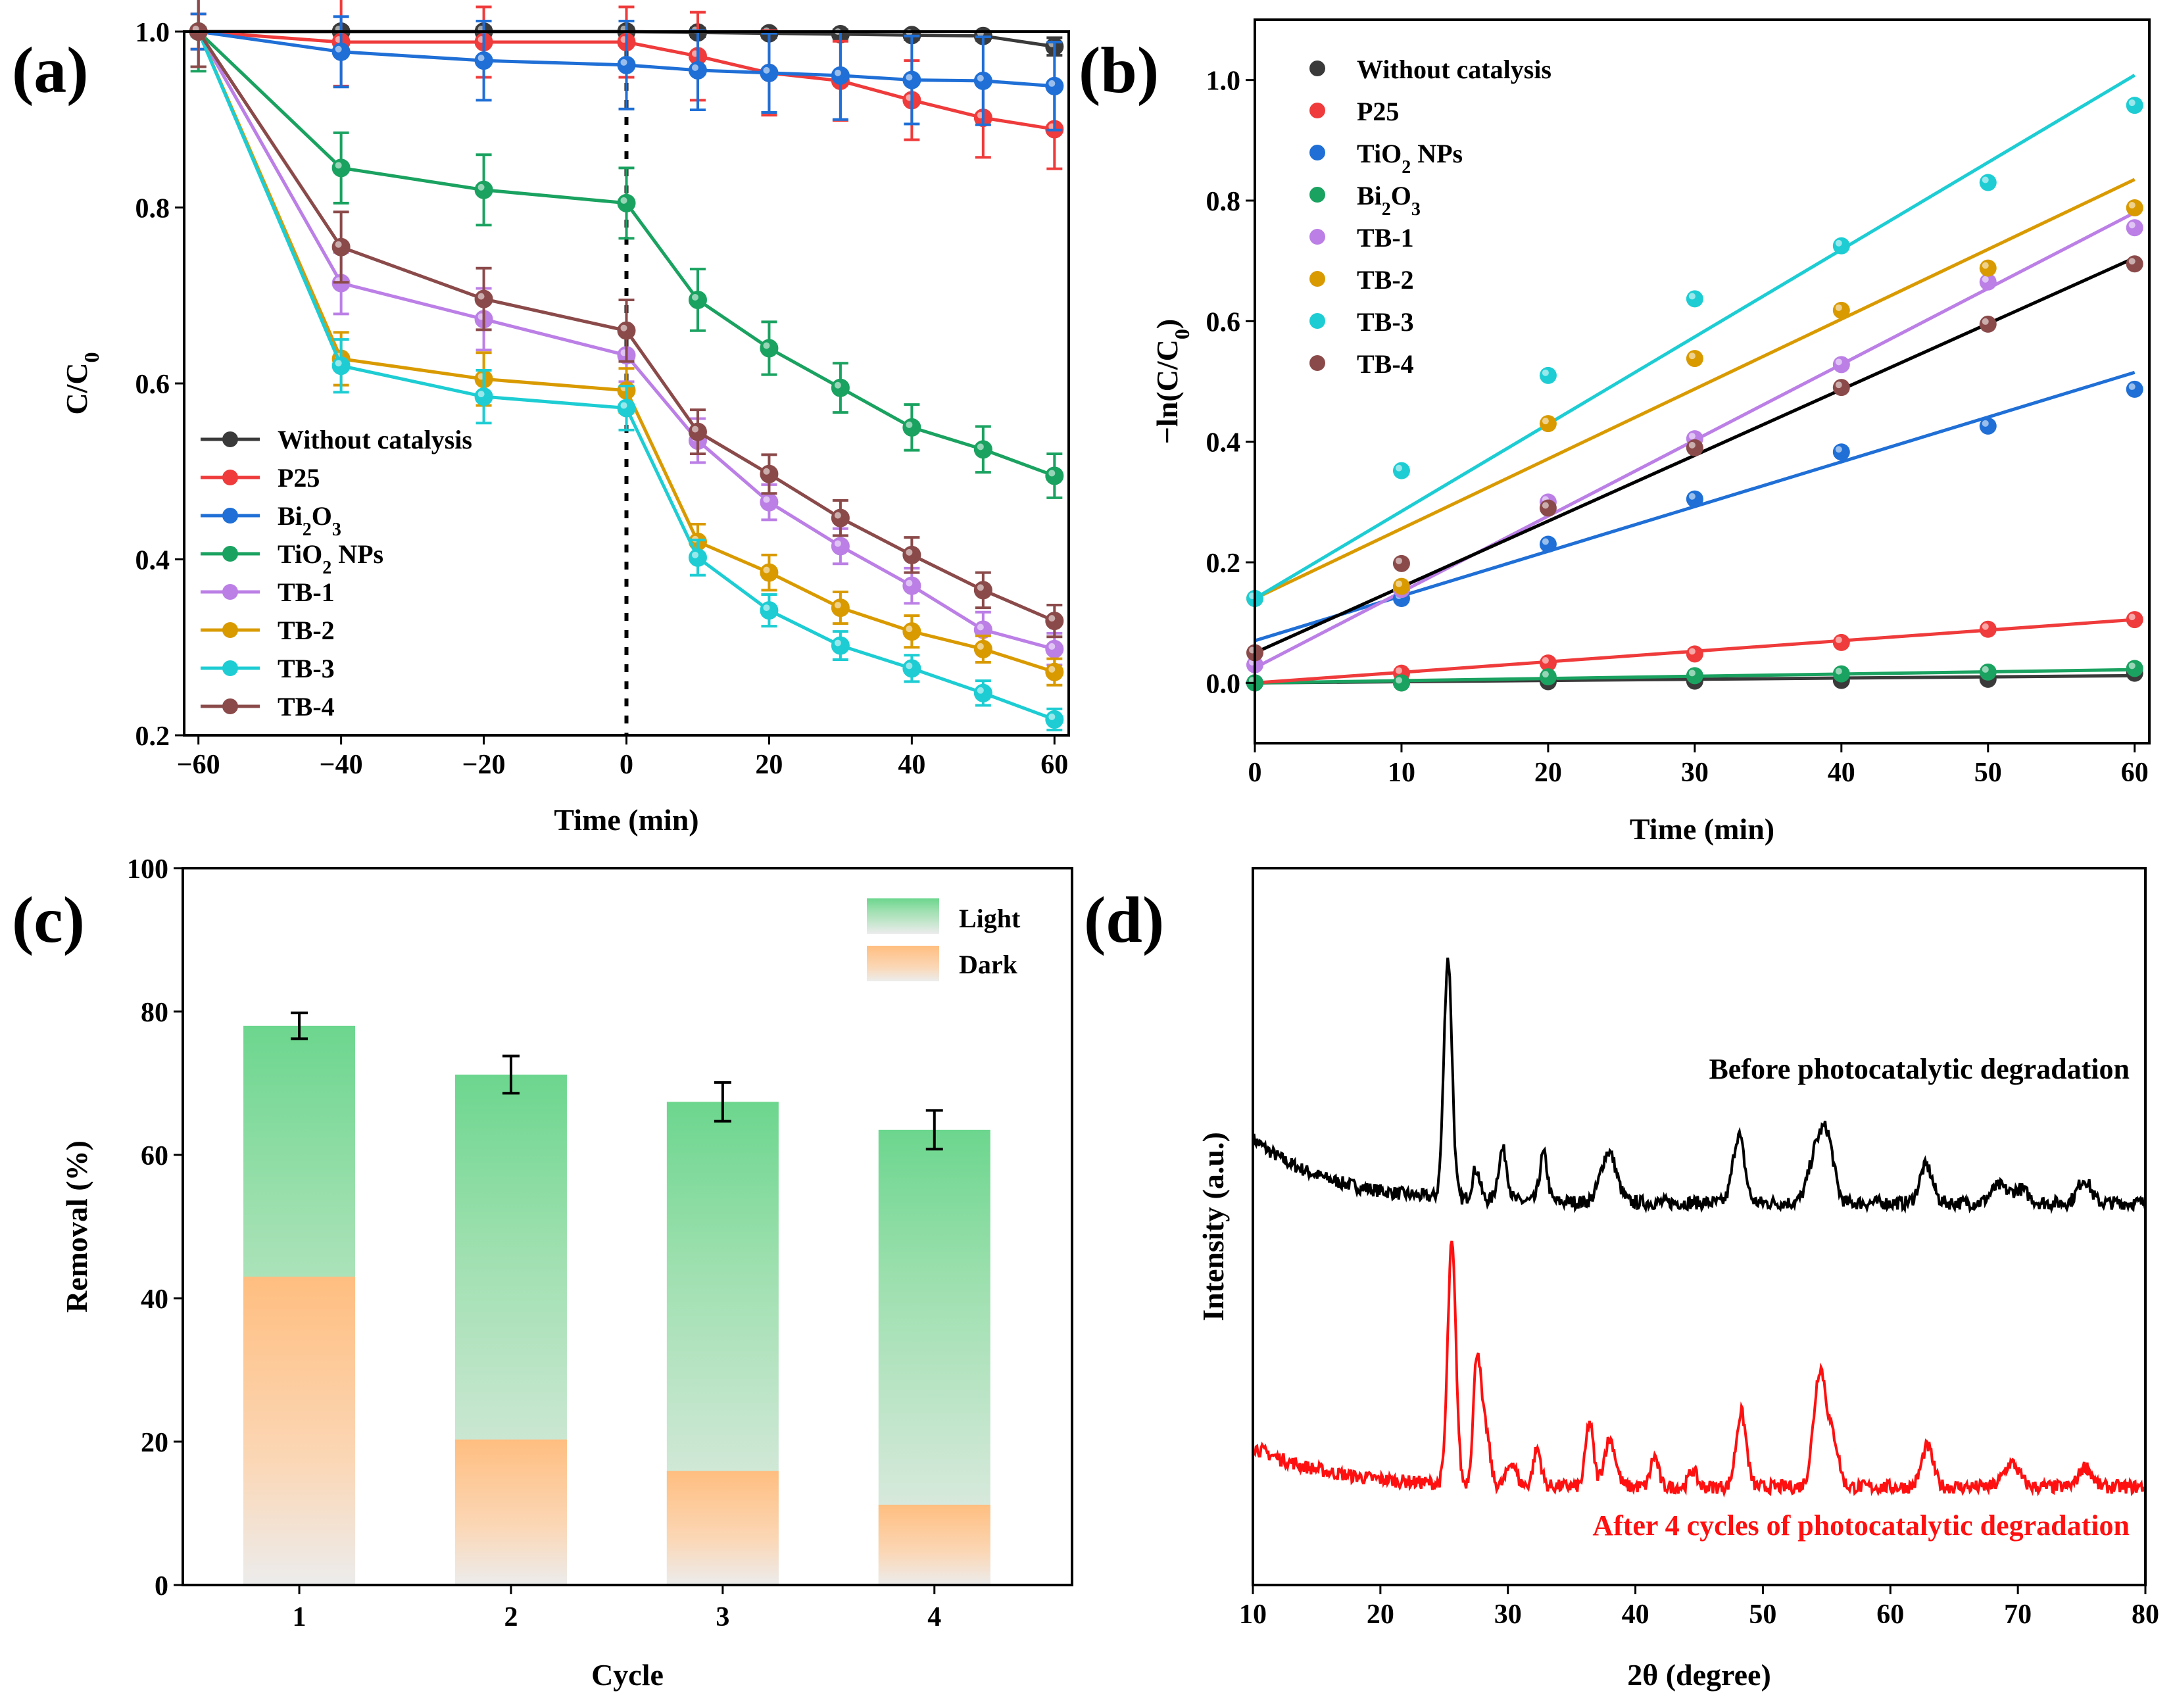 Image resolution: width=2173 pixels, height=1708 pixels. I want to click on x-tick-label: −20, so click(484, 765).